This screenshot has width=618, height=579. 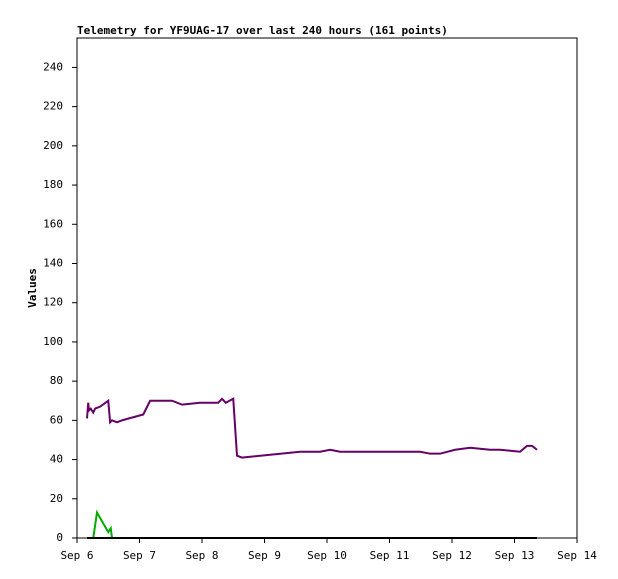 I want to click on y-tick-label: 100, so click(x=53, y=341).